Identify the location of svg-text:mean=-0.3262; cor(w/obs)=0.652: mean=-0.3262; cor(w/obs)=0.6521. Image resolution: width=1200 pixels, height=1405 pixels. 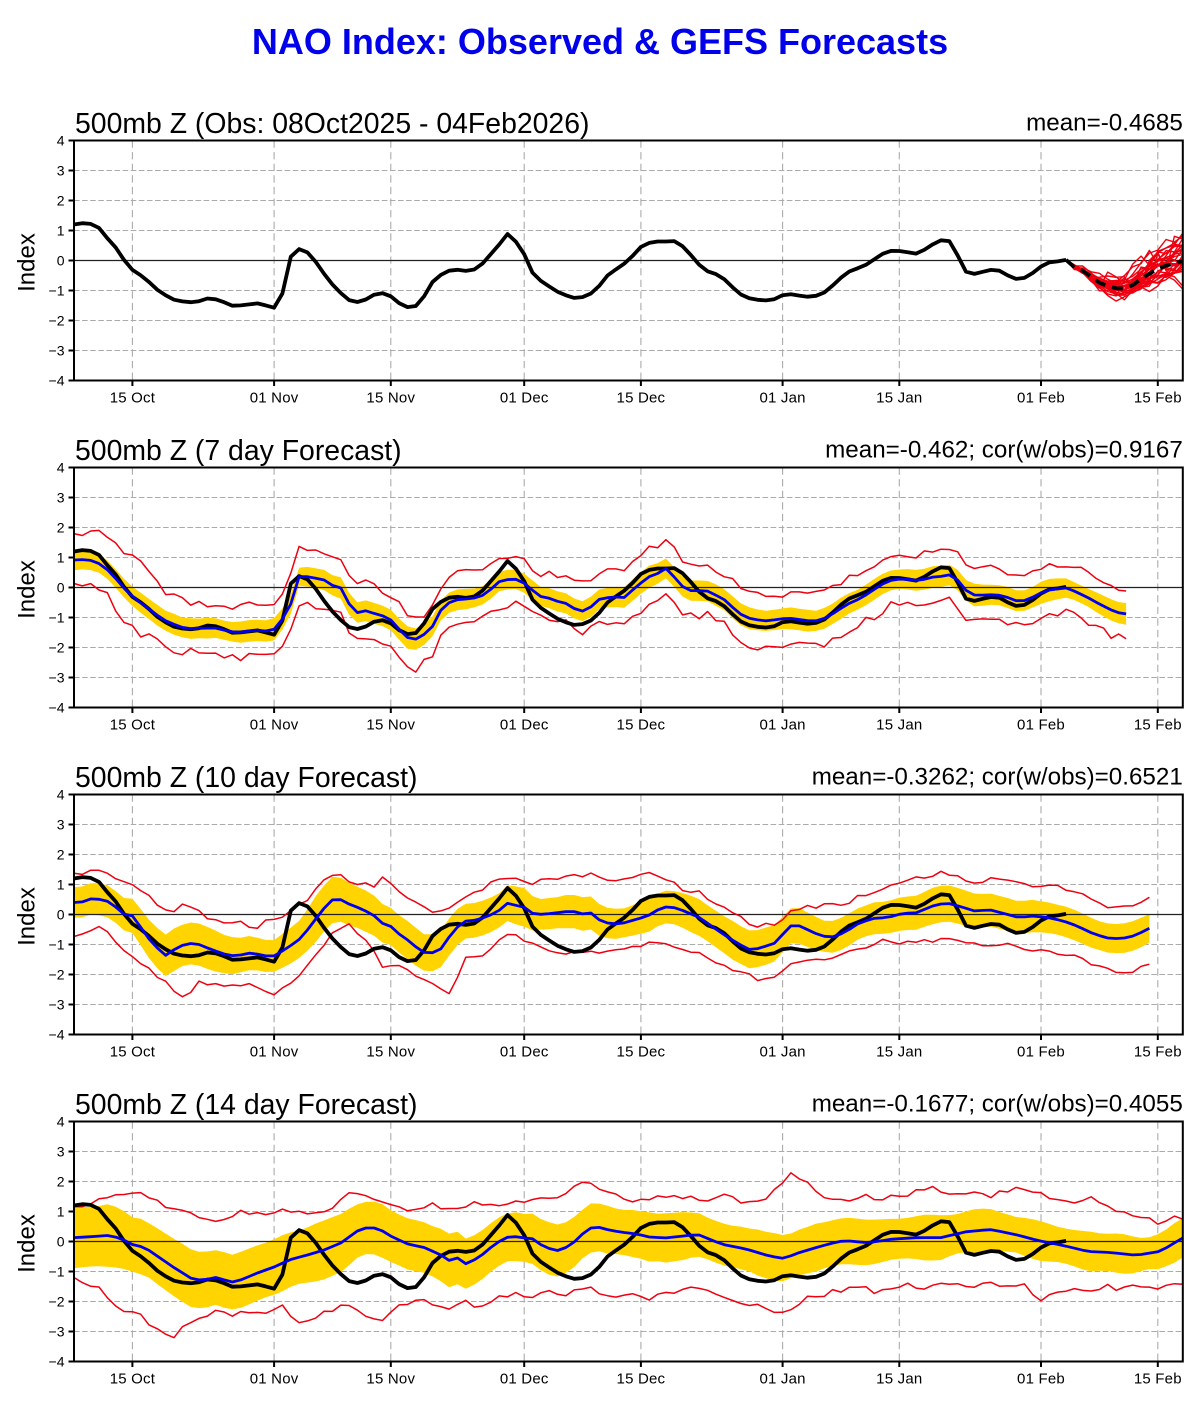
(997, 777).